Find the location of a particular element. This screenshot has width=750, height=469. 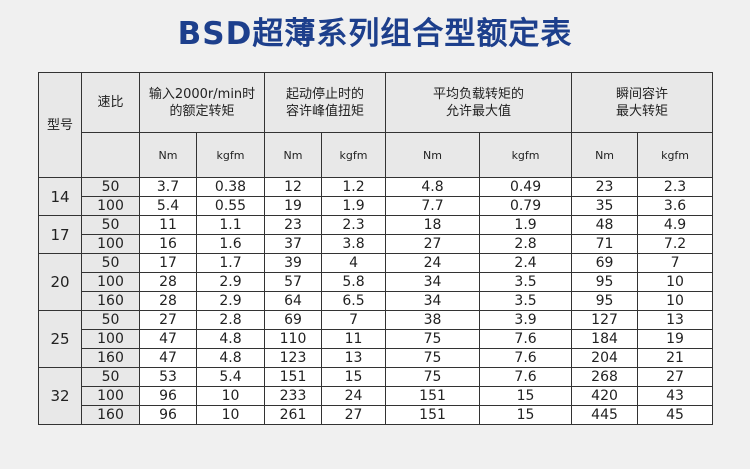

table-row: 17 50 11 1.1 23 2.3 18 1.9 48 4.9 is located at coordinates (376, 234).